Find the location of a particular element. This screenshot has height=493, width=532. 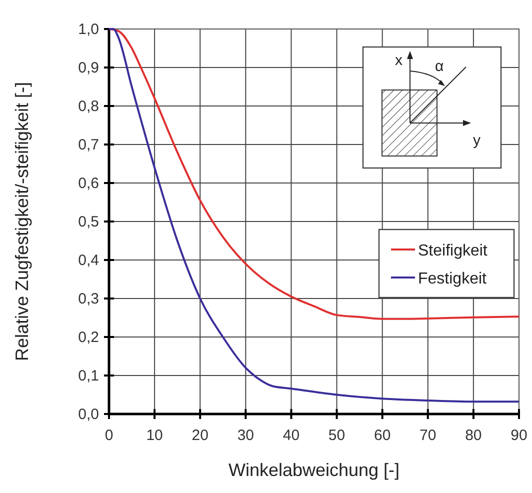

y-tick-label: 0,5 is located at coordinates (88, 222).